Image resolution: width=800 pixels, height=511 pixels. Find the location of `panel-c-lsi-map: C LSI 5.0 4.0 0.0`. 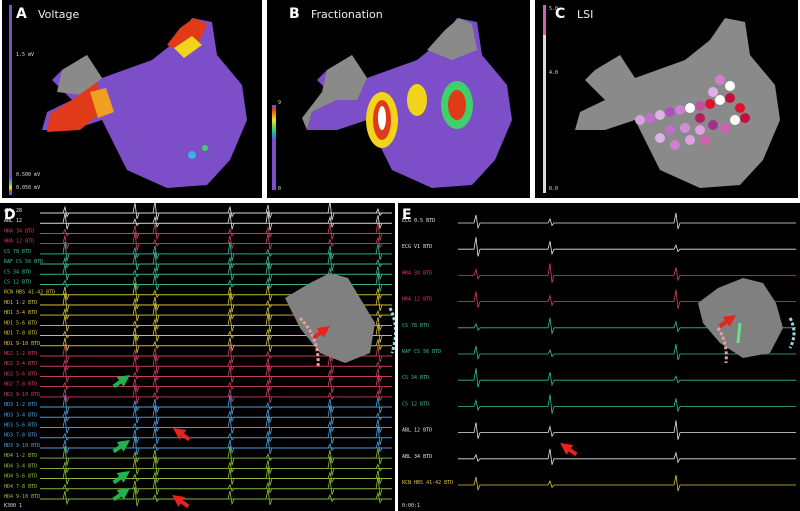

panel-c-lsi-map: C LSI 5.0 4.0 0.0 is located at coordinates (666, 99).